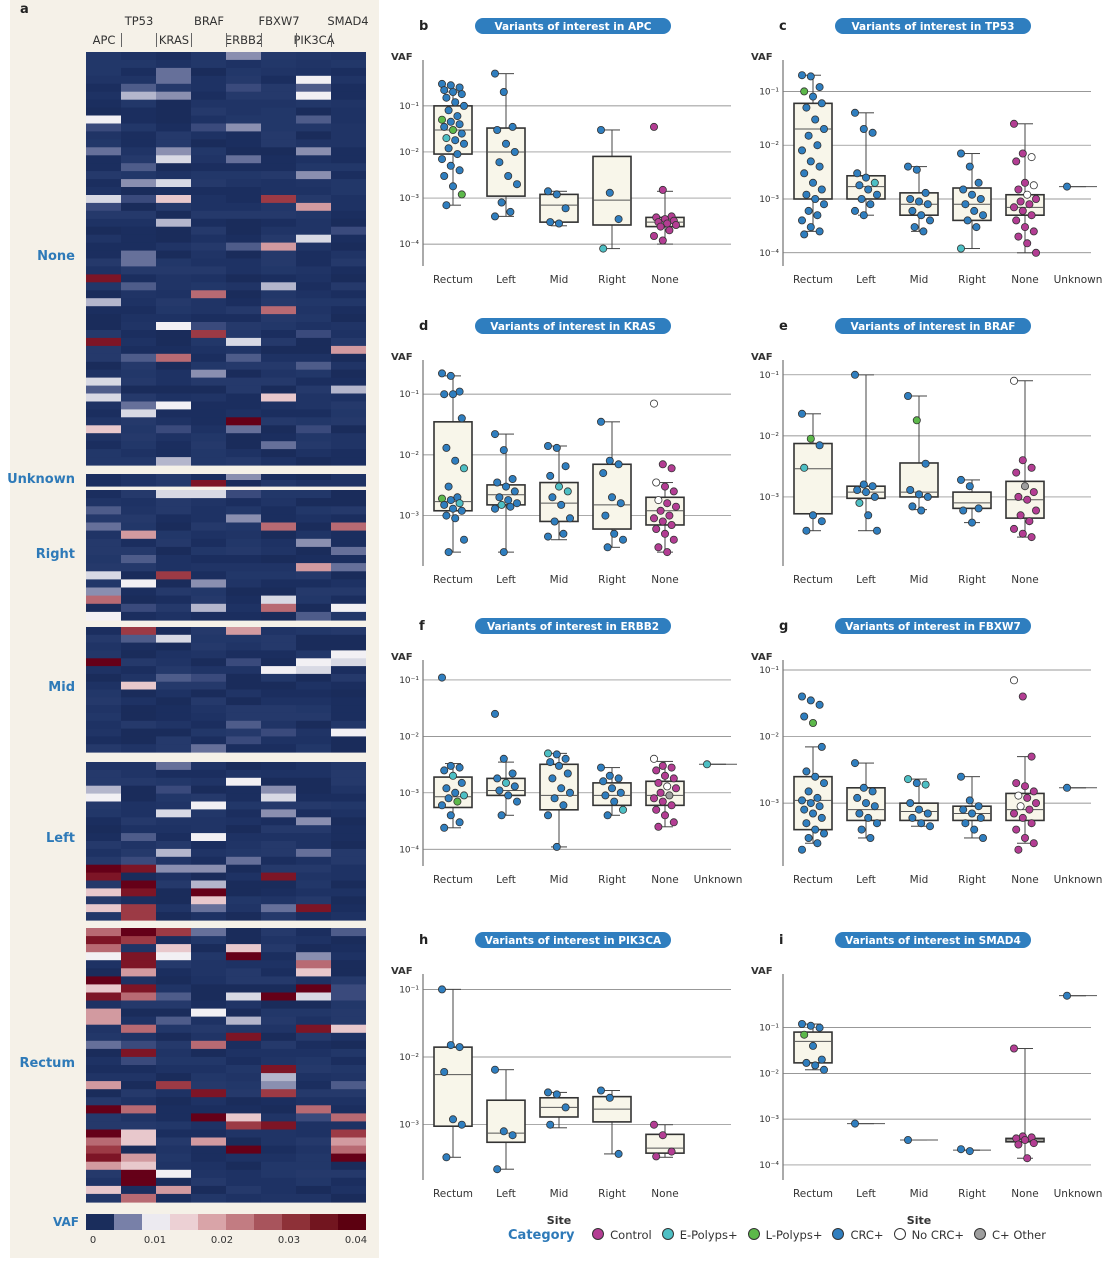  Describe the element at coordinates (573, 627) in the screenshot. I see `chart-title: Variants of interest in ERBB2` at that location.